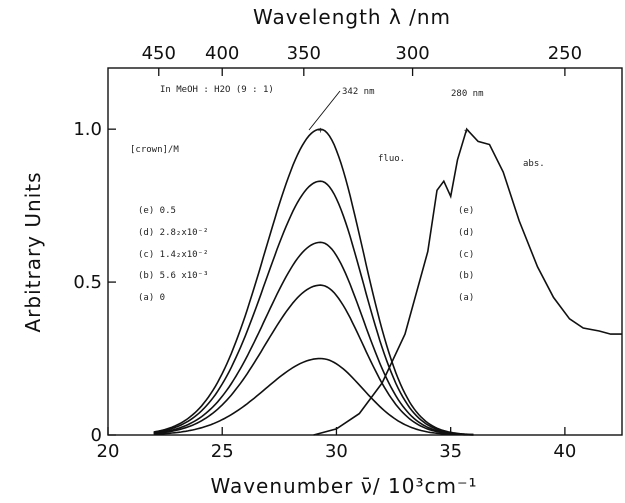  What do you see at coordinates (467, 131) in the screenshot?
I see `peak-marker-abs: +` at bounding box center [467, 131].